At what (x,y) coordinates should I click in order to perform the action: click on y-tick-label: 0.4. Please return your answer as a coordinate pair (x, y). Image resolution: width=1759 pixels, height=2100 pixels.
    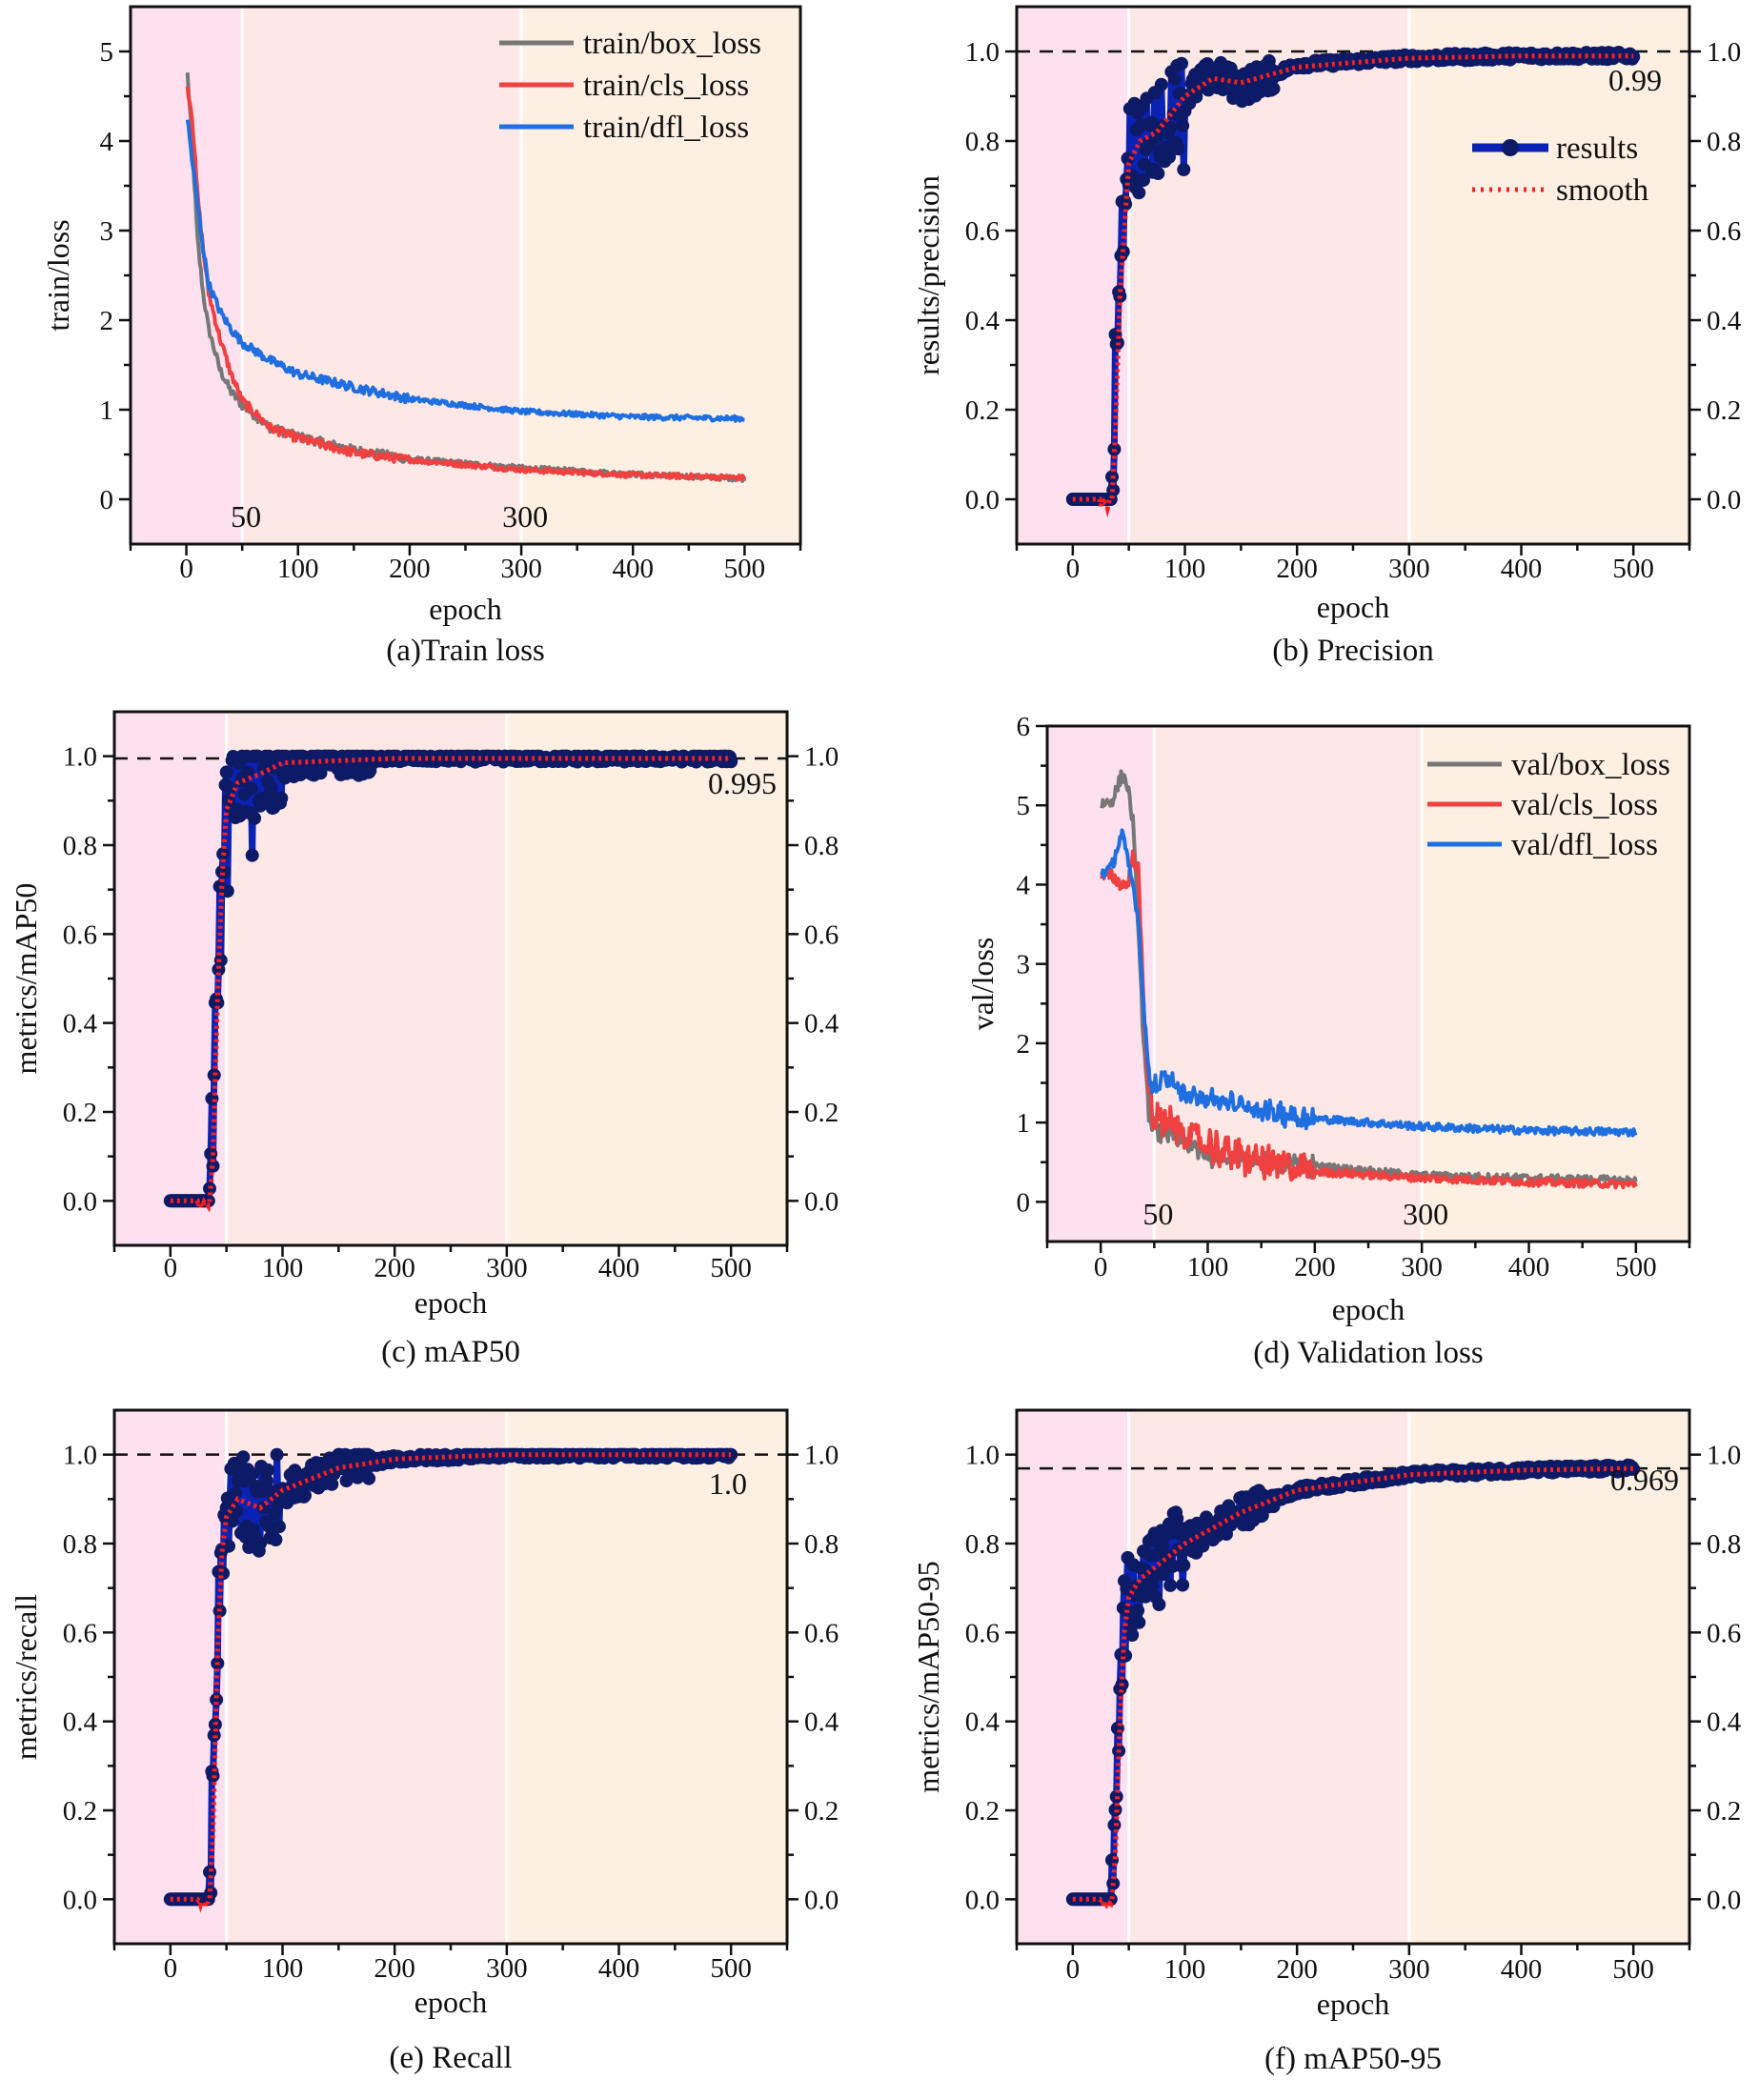
    Looking at the image, I should click on (983, 1722).